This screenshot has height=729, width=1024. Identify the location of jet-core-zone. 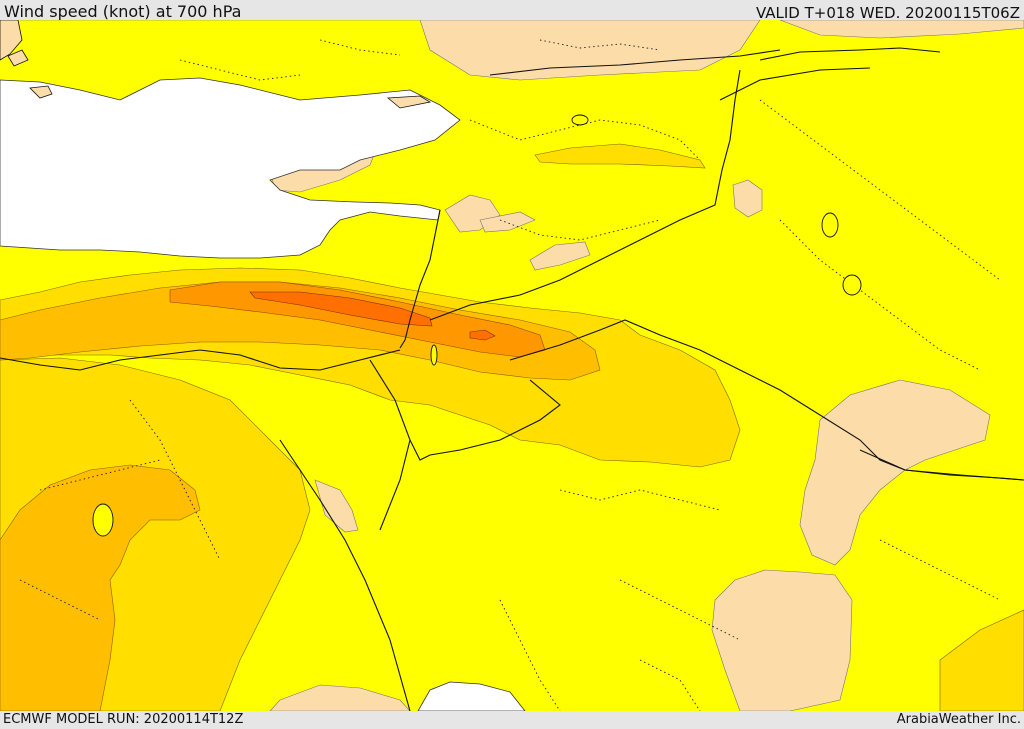
(341, 309).